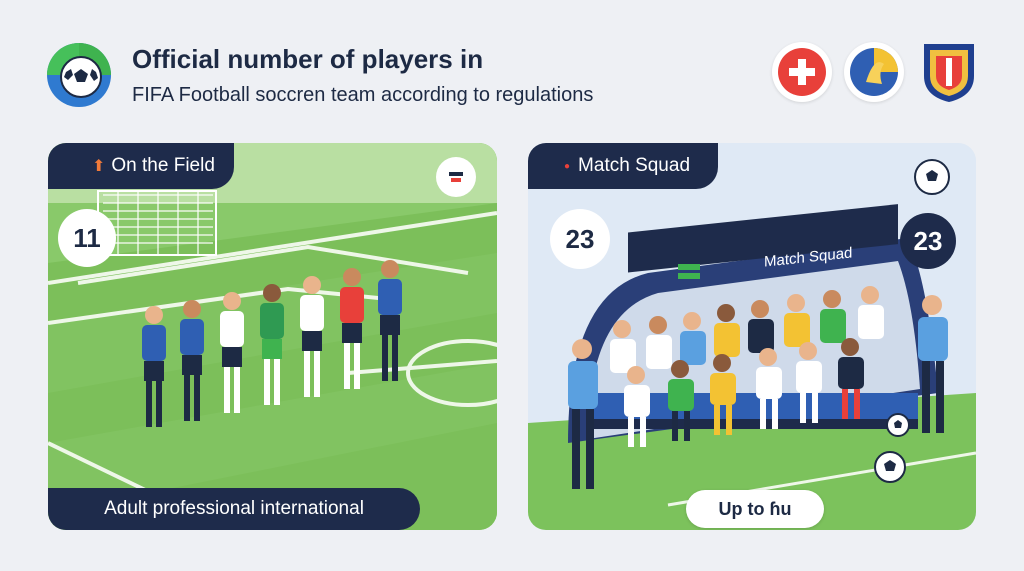  What do you see at coordinates (234, 509) in the screenshot?
I see `adult-professional-label: Adult professional international` at bounding box center [234, 509].